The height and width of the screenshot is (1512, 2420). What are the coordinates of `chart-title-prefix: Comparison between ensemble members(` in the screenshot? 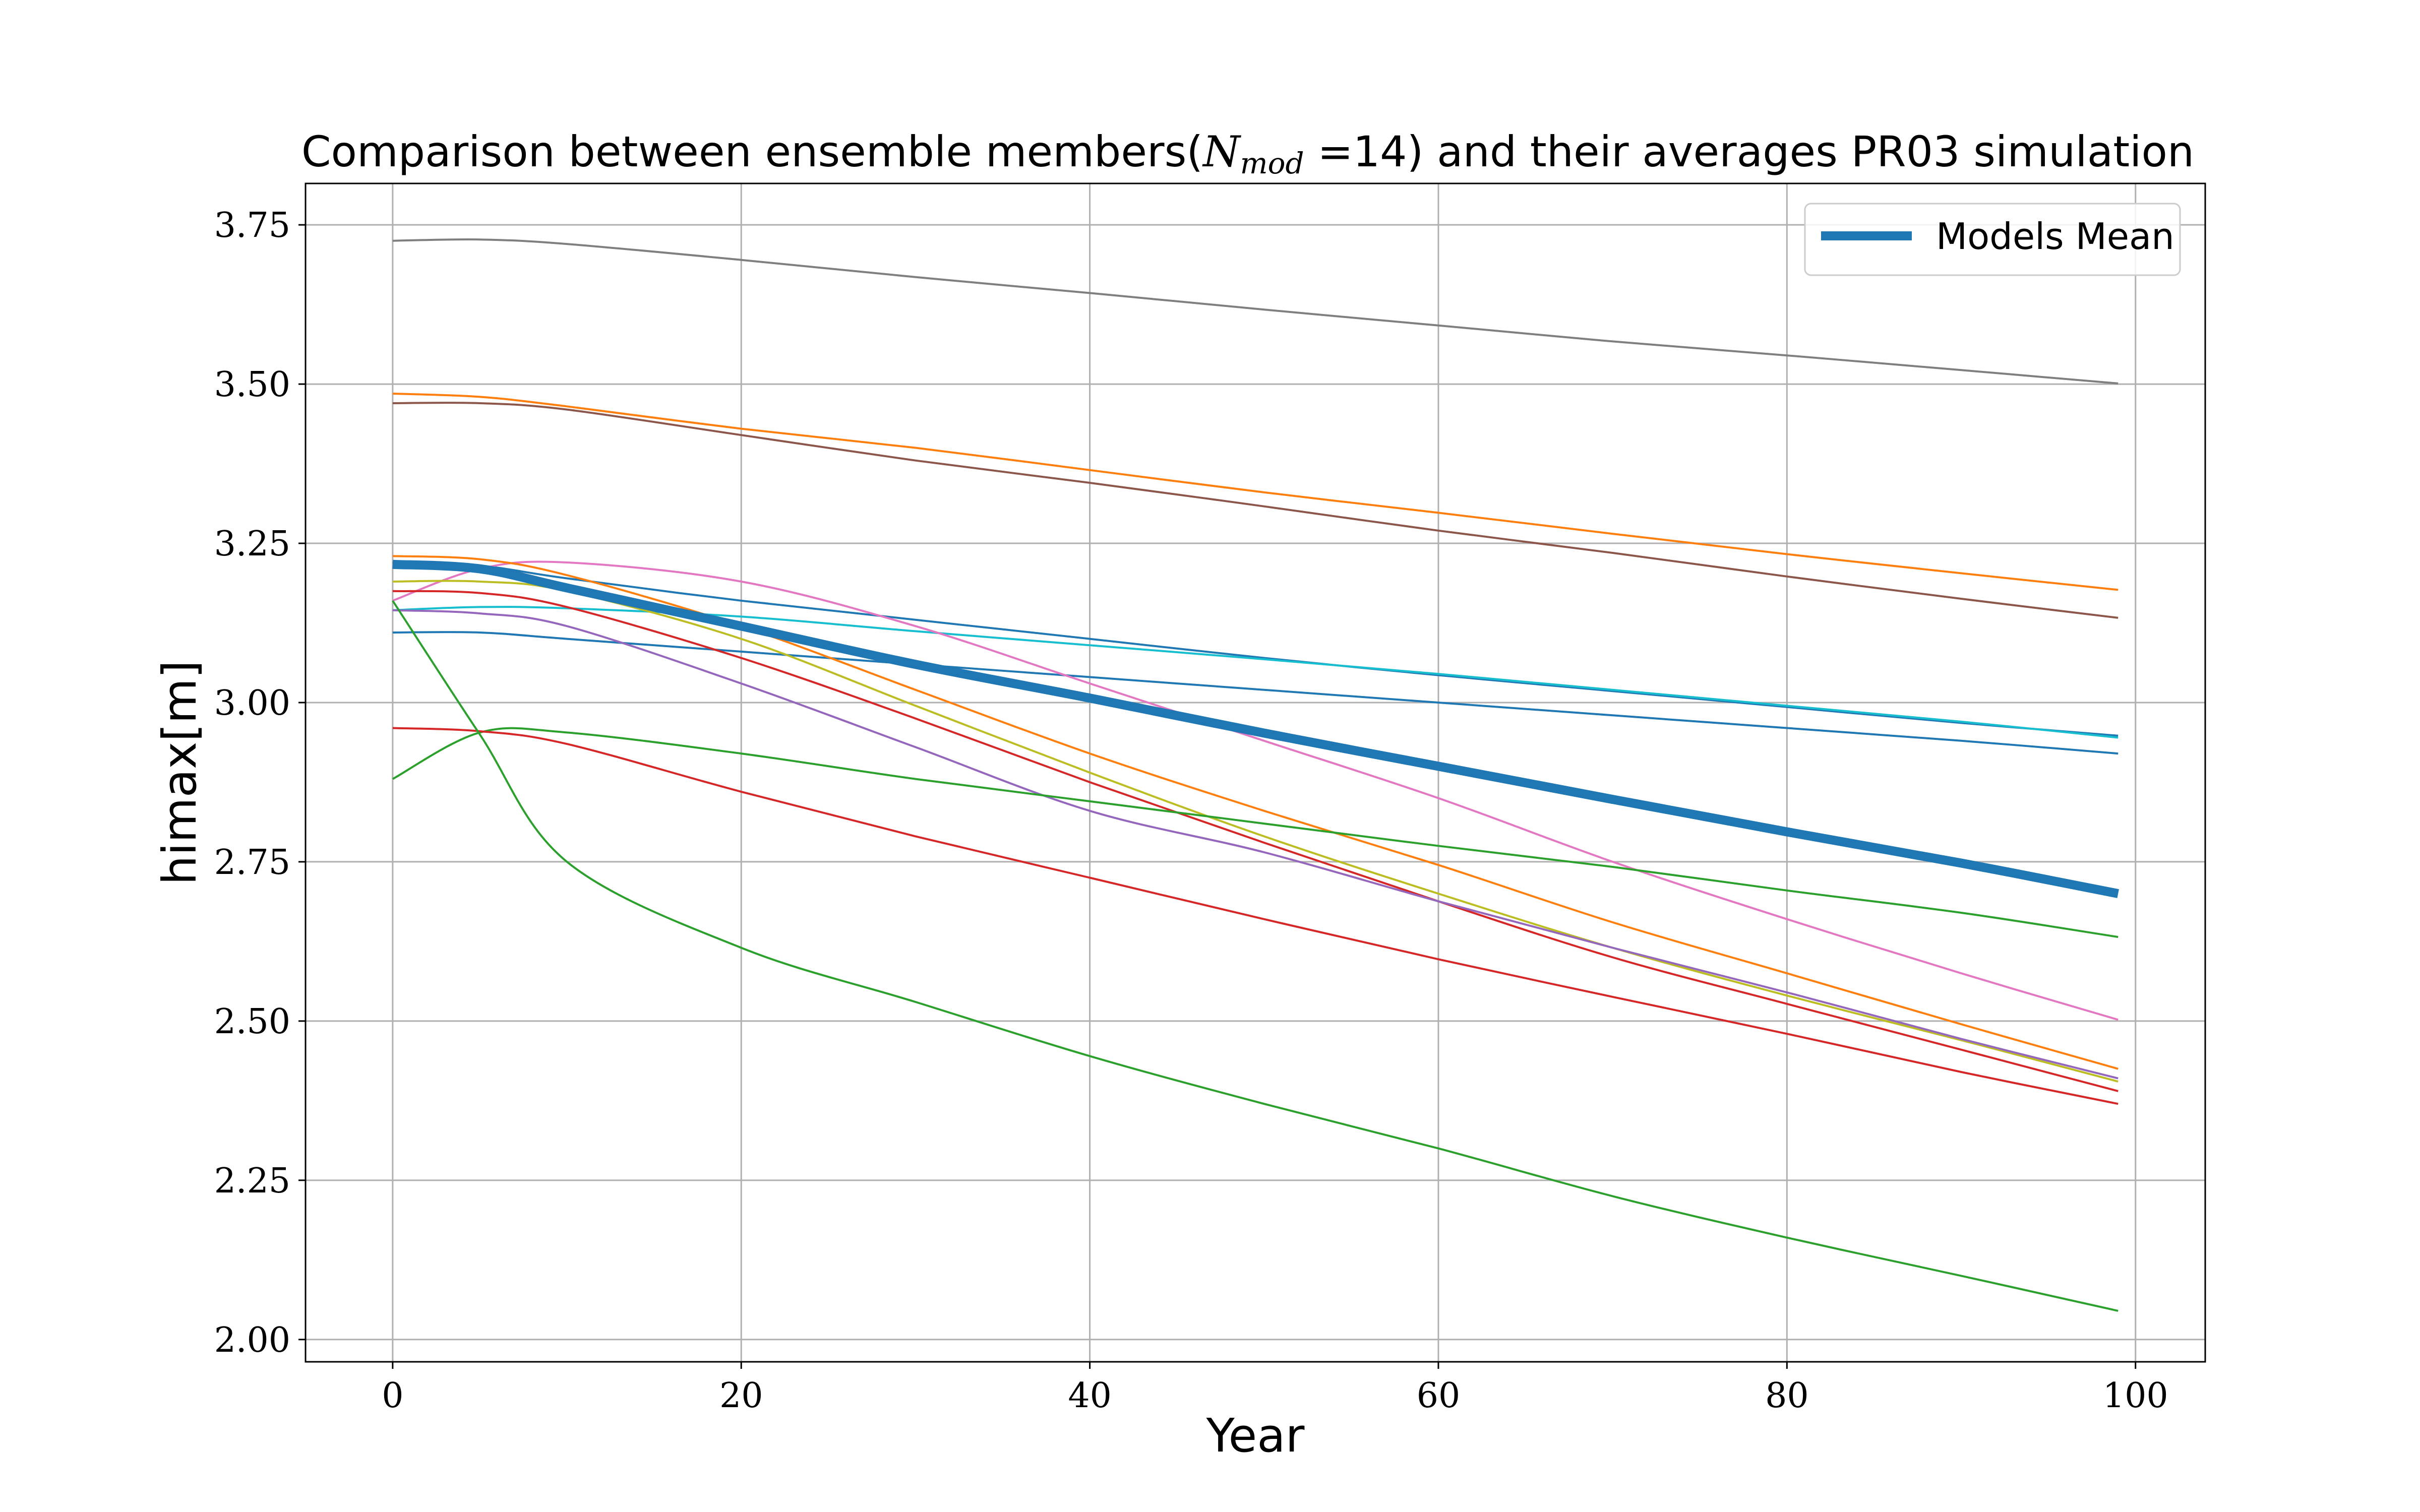 It's located at (752, 152).